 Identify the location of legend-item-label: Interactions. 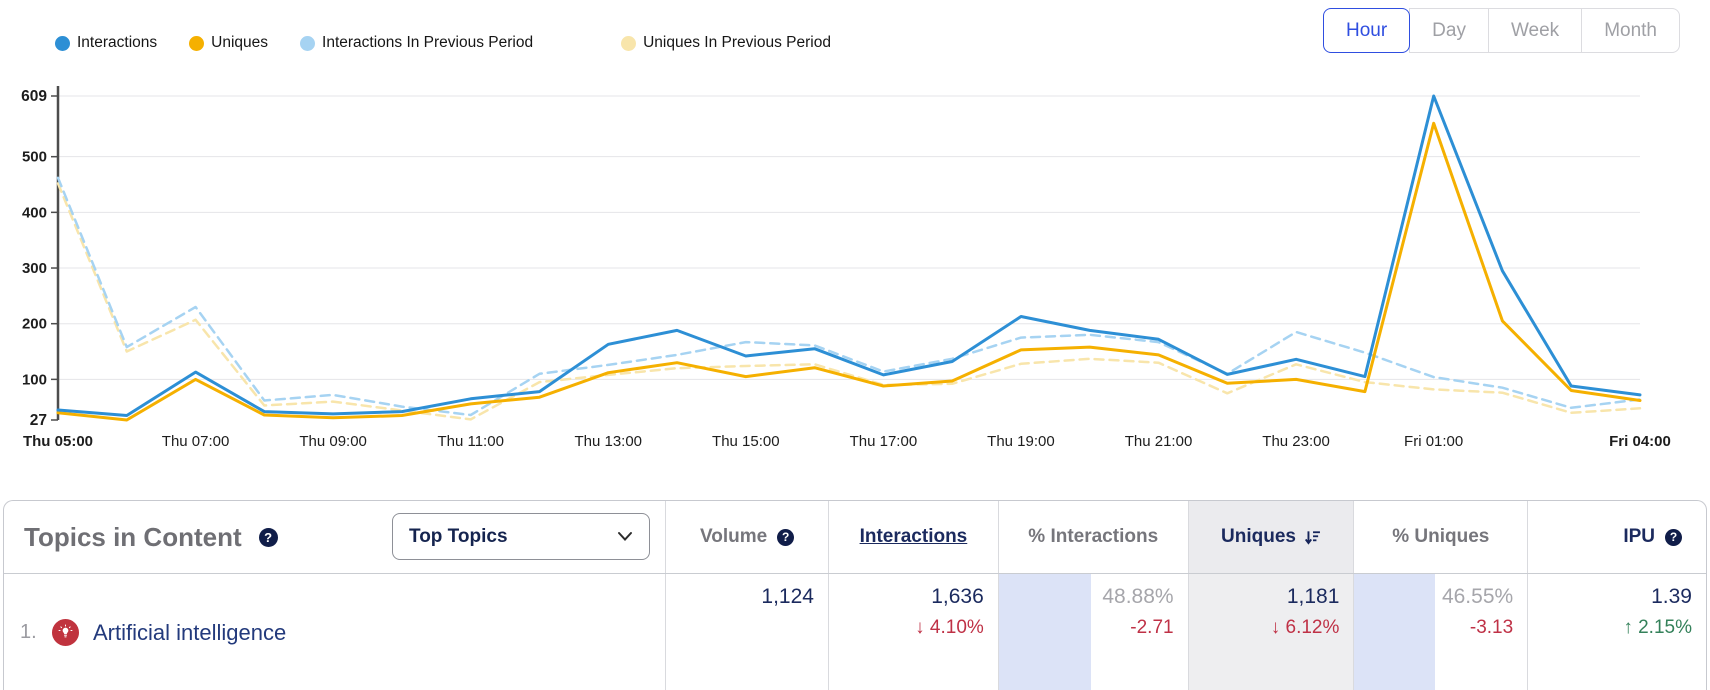
(117, 42).